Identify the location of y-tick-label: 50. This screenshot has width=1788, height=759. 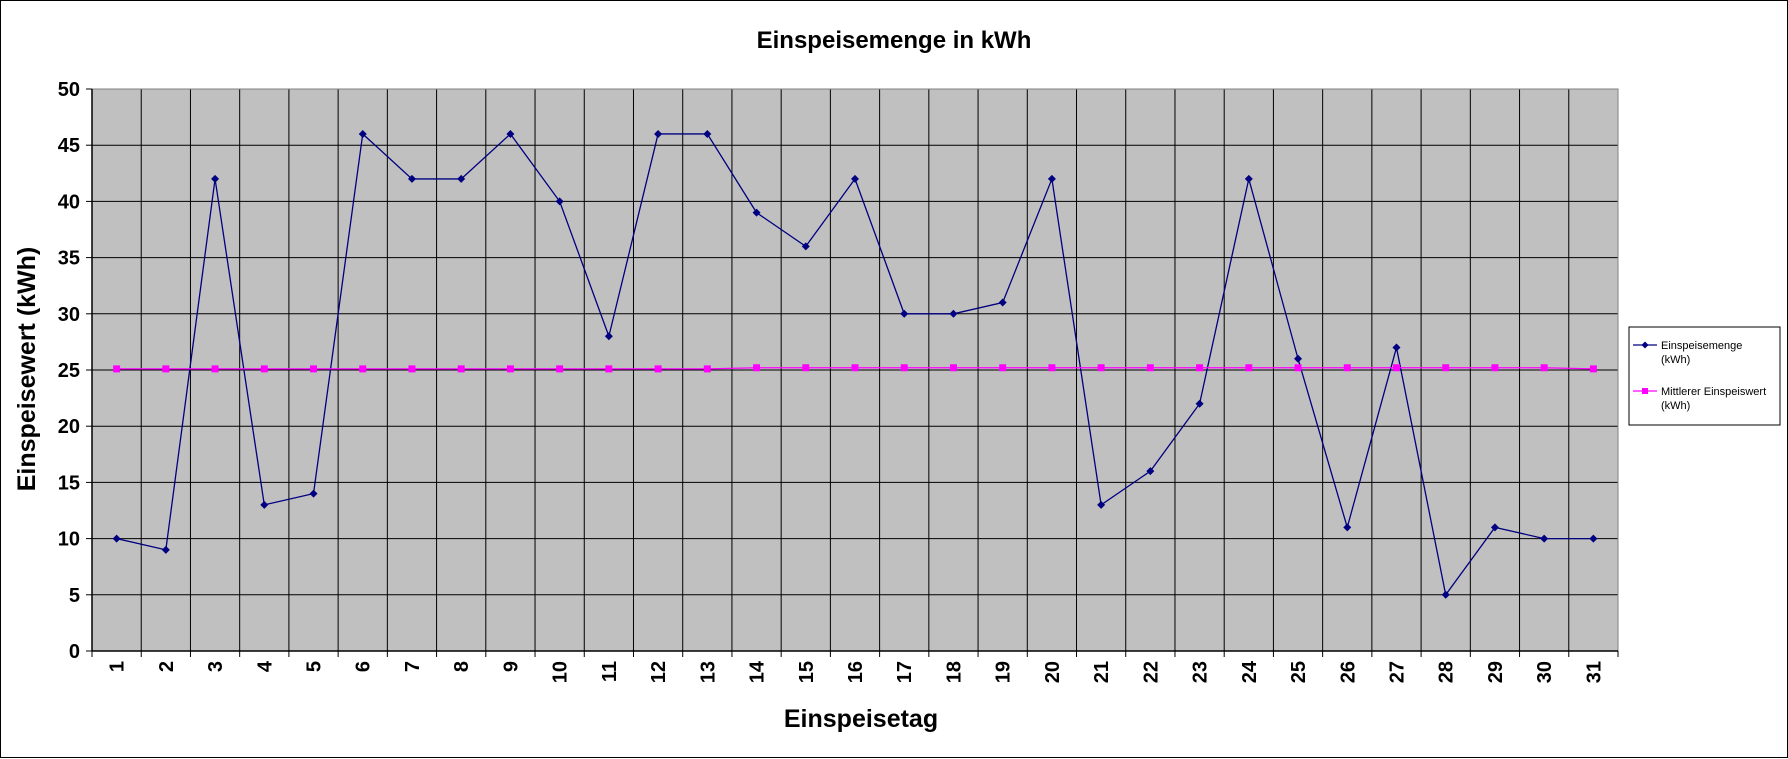
(69, 90).